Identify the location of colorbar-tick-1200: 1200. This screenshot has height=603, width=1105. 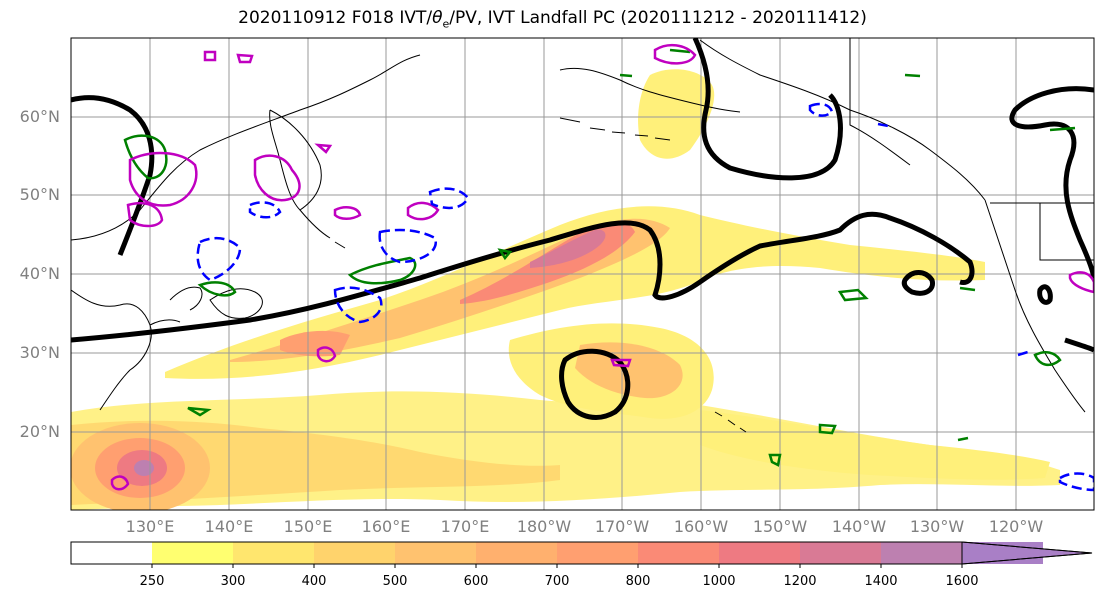
(800, 581).